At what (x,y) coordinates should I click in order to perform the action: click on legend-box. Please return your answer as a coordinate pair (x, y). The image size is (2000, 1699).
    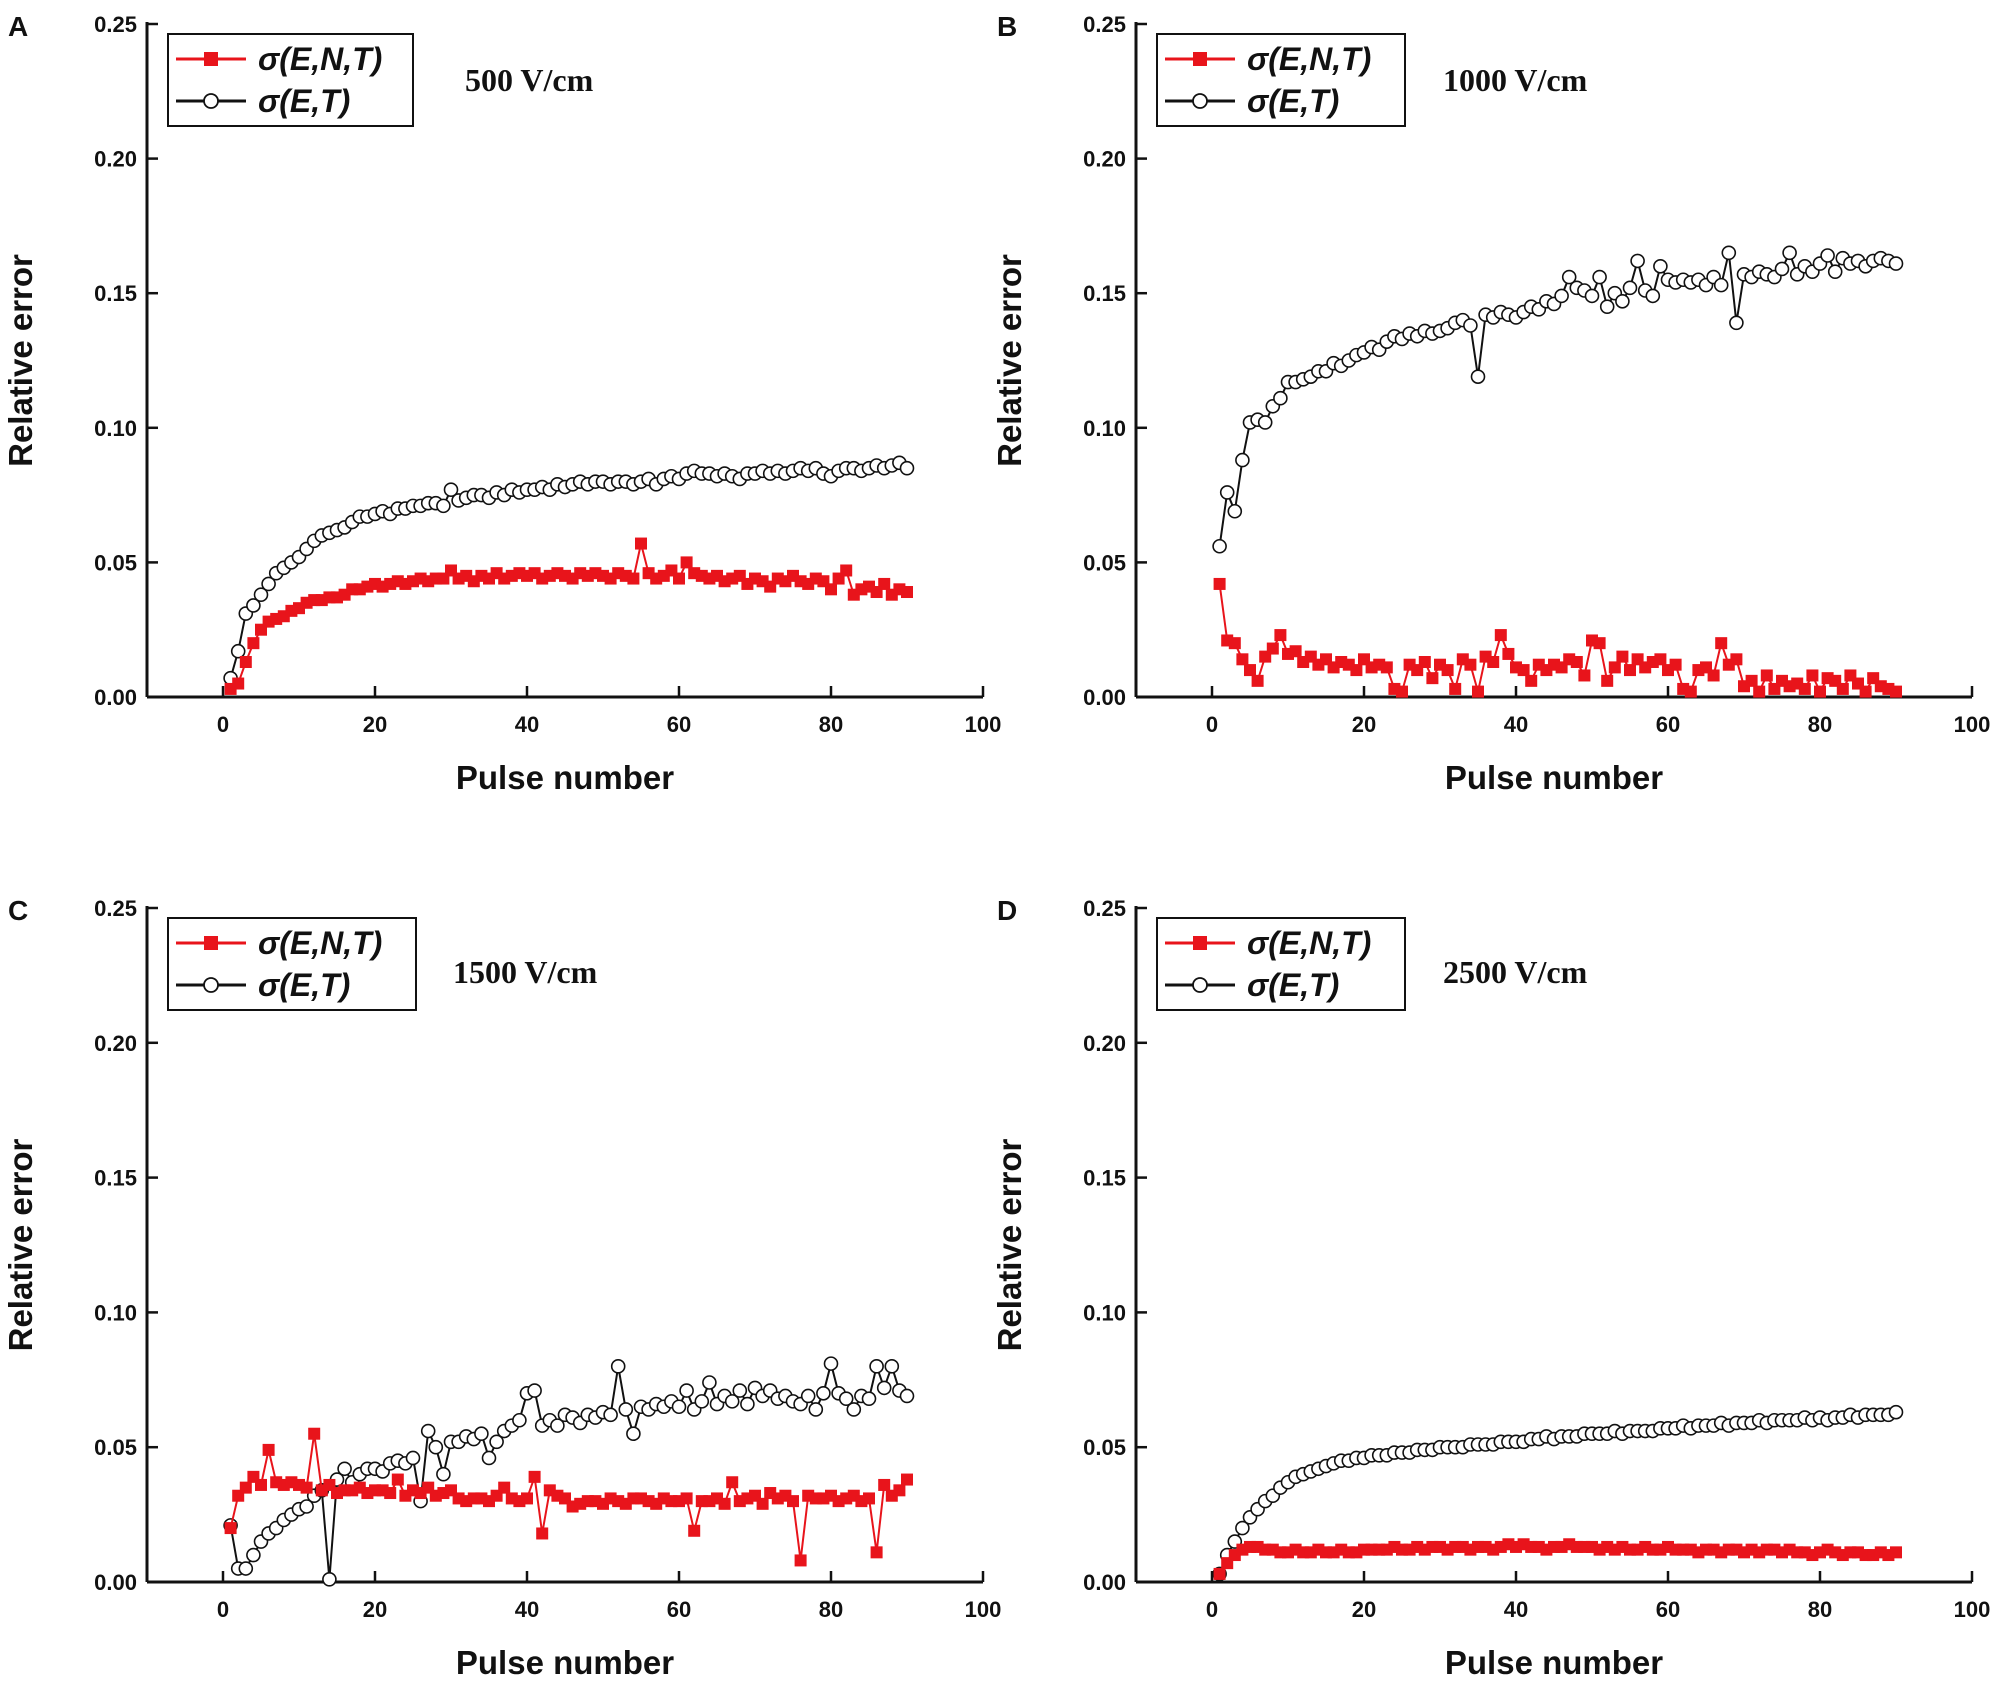
    Looking at the image, I should click on (292, 964).